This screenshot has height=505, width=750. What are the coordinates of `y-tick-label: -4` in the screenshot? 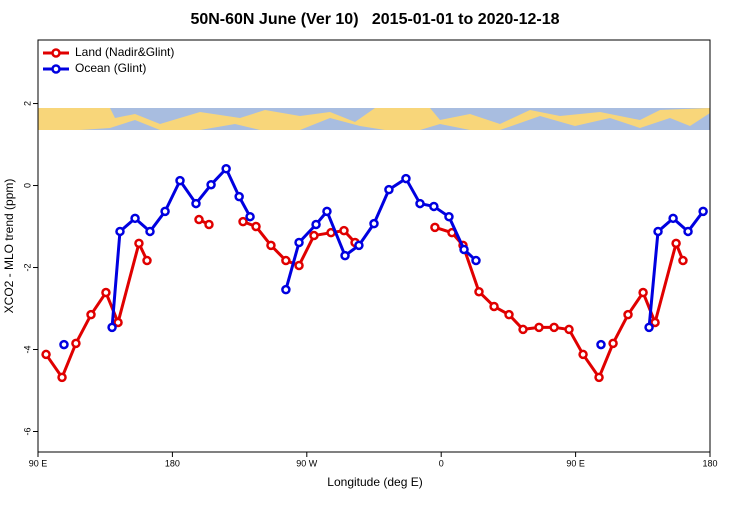 It's located at (27, 350).